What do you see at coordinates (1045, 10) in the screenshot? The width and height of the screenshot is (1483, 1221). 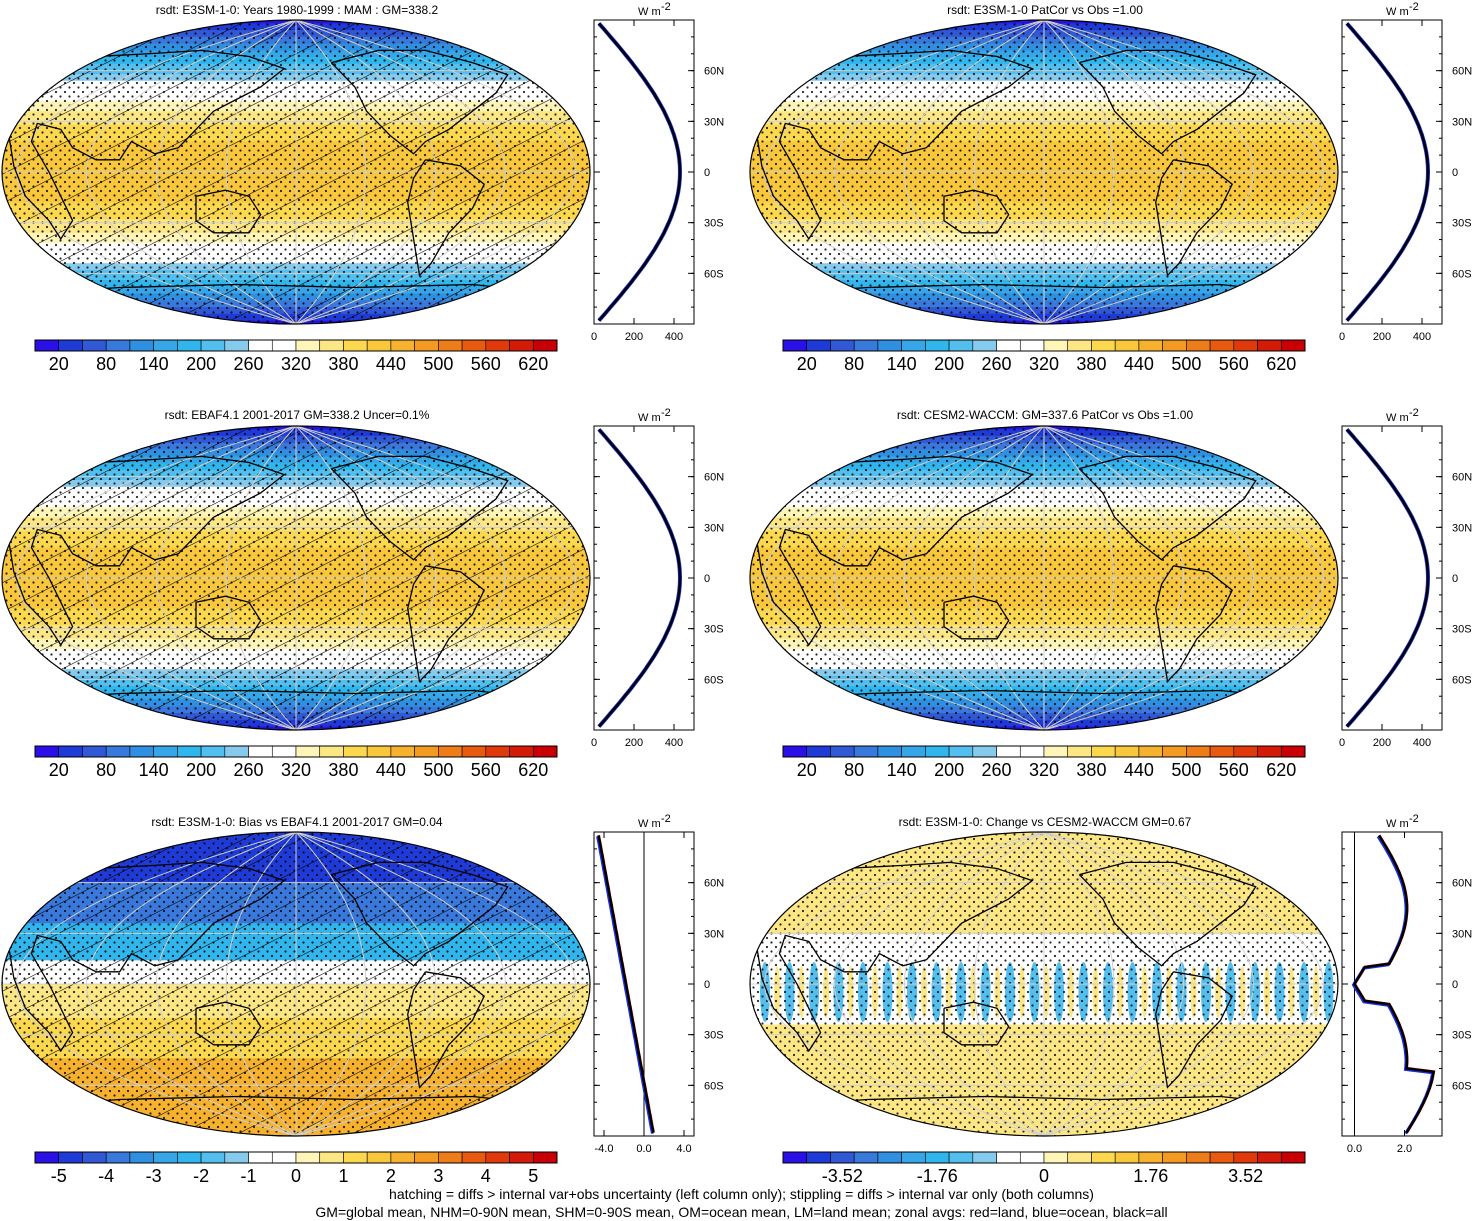 I see `panel-title-p2: rsdt: E3SM-1-0 PatCor vs Obs =1.00` at bounding box center [1045, 10].